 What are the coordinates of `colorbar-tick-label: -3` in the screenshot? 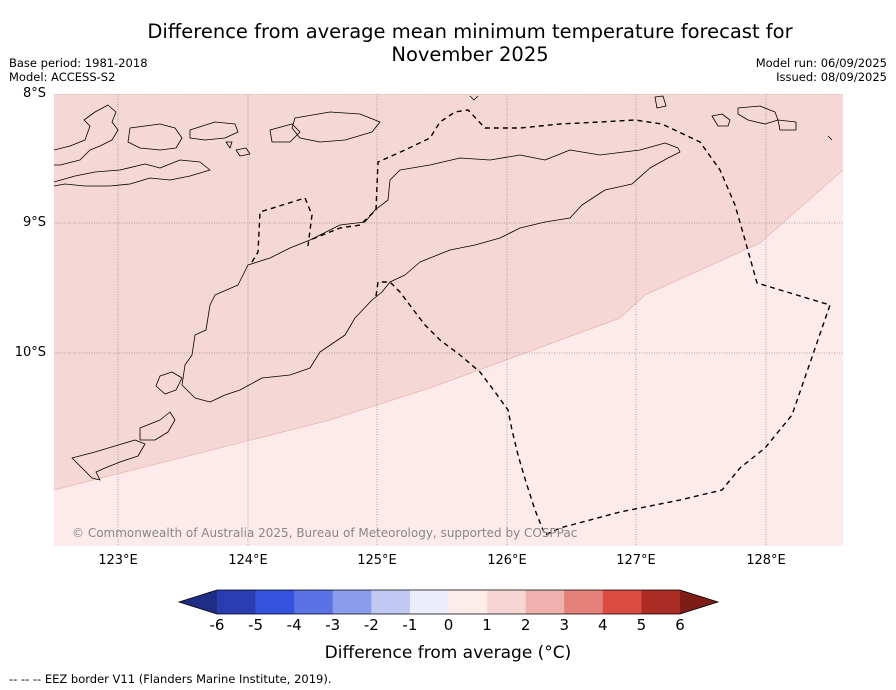 It's located at (333, 625).